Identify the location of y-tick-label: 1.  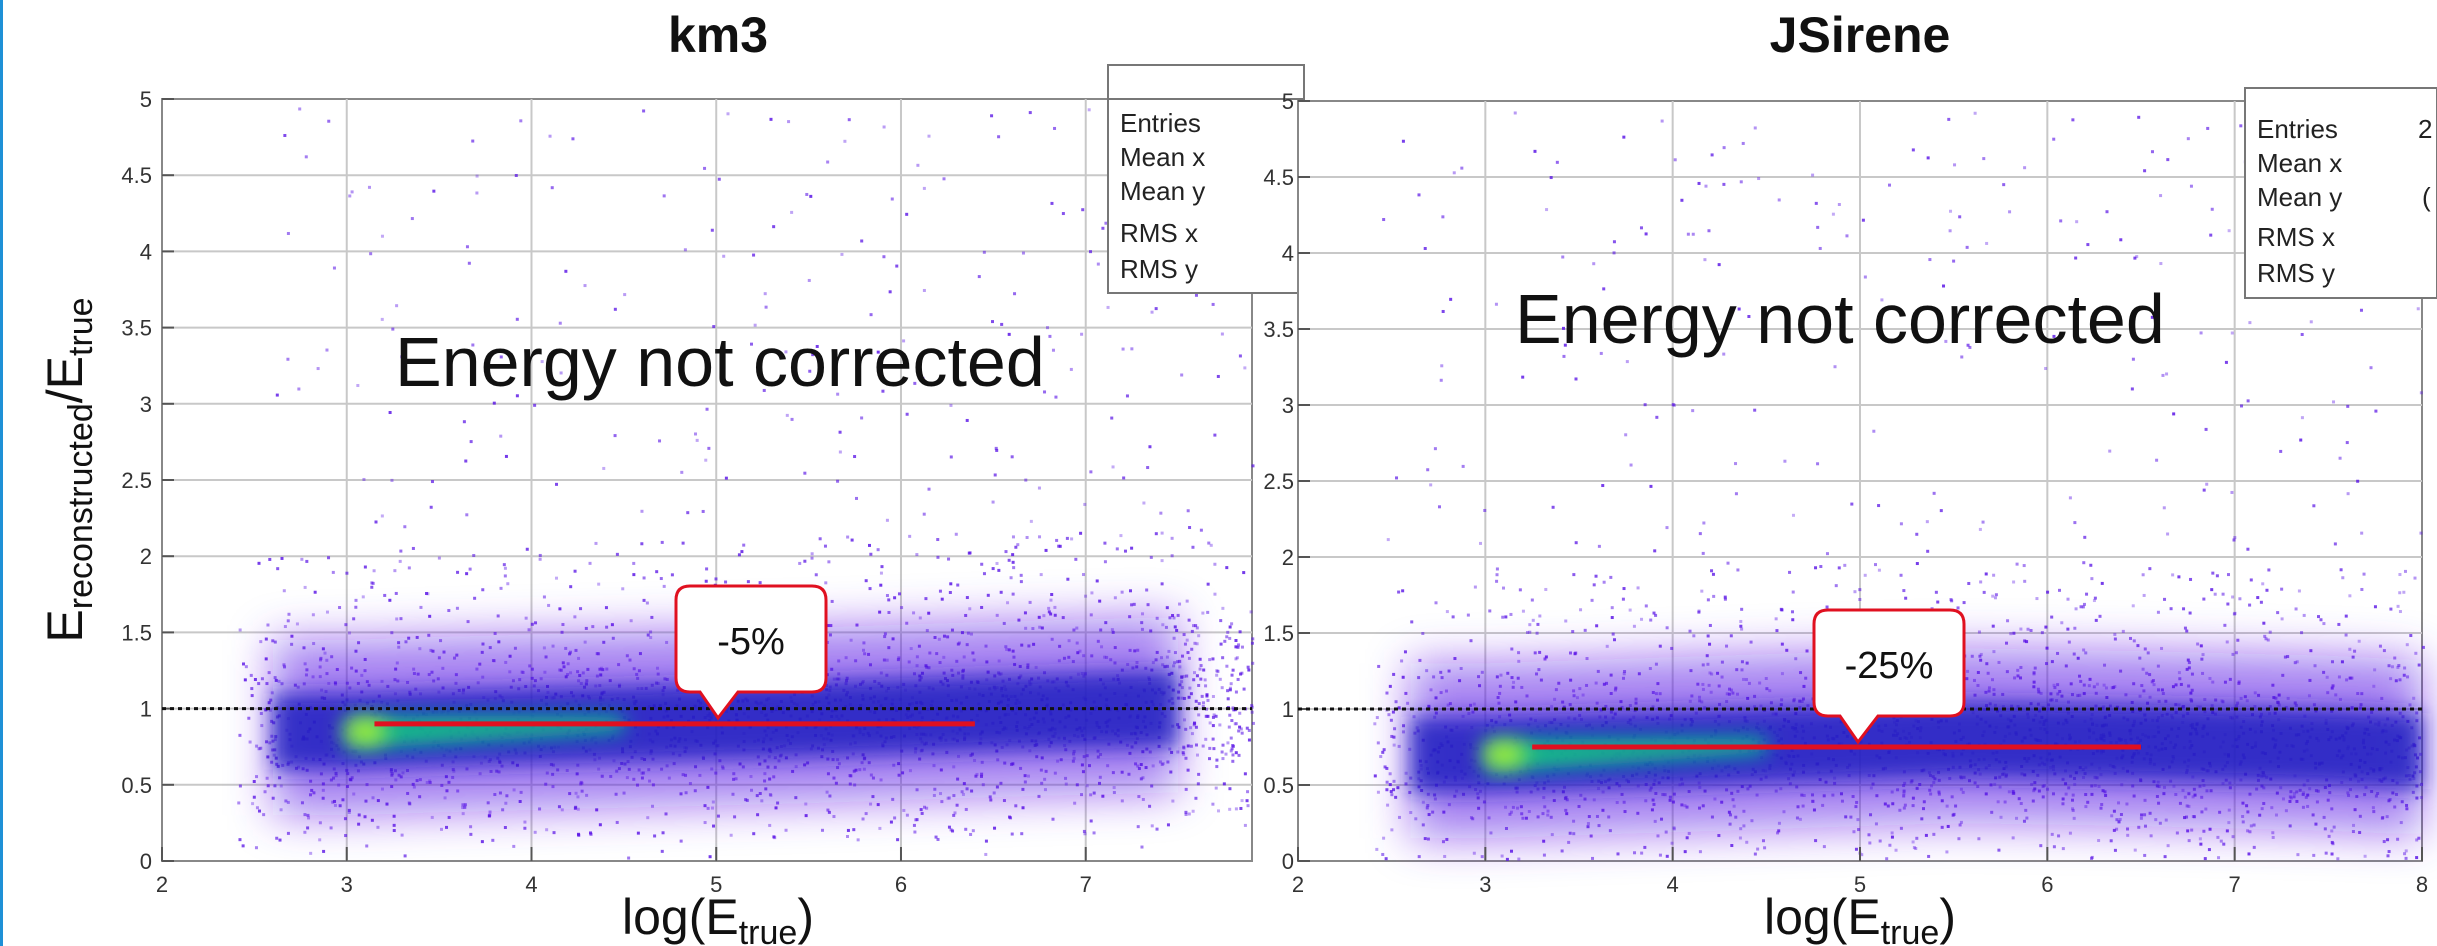
(146, 709).